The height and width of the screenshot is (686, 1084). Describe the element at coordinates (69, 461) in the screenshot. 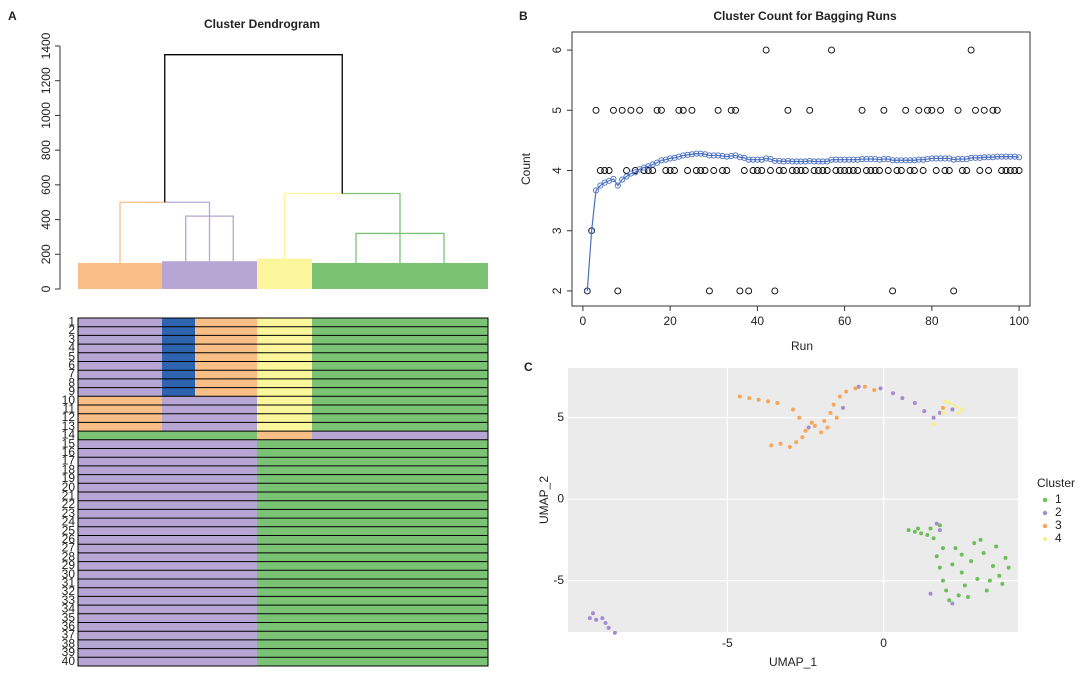

I see `row-label: 17` at that location.